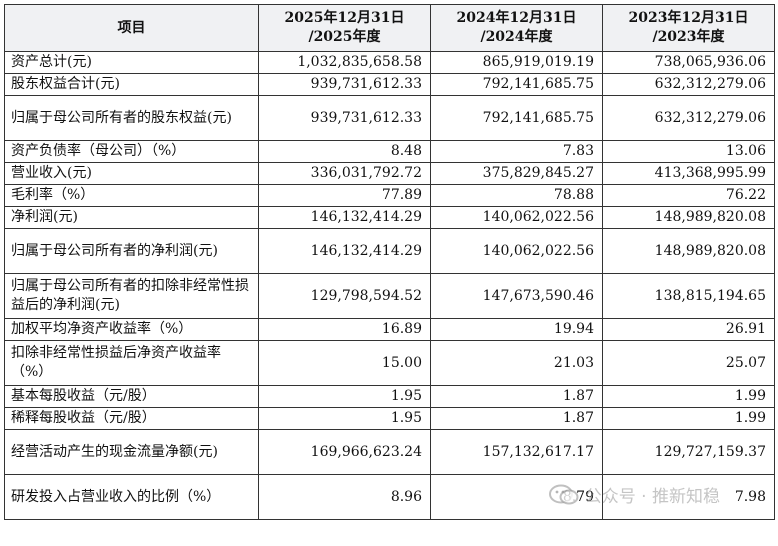 This screenshot has width=778, height=546. What do you see at coordinates (344, 363) in the screenshot?
I see `value-2025: 15.00` at bounding box center [344, 363].